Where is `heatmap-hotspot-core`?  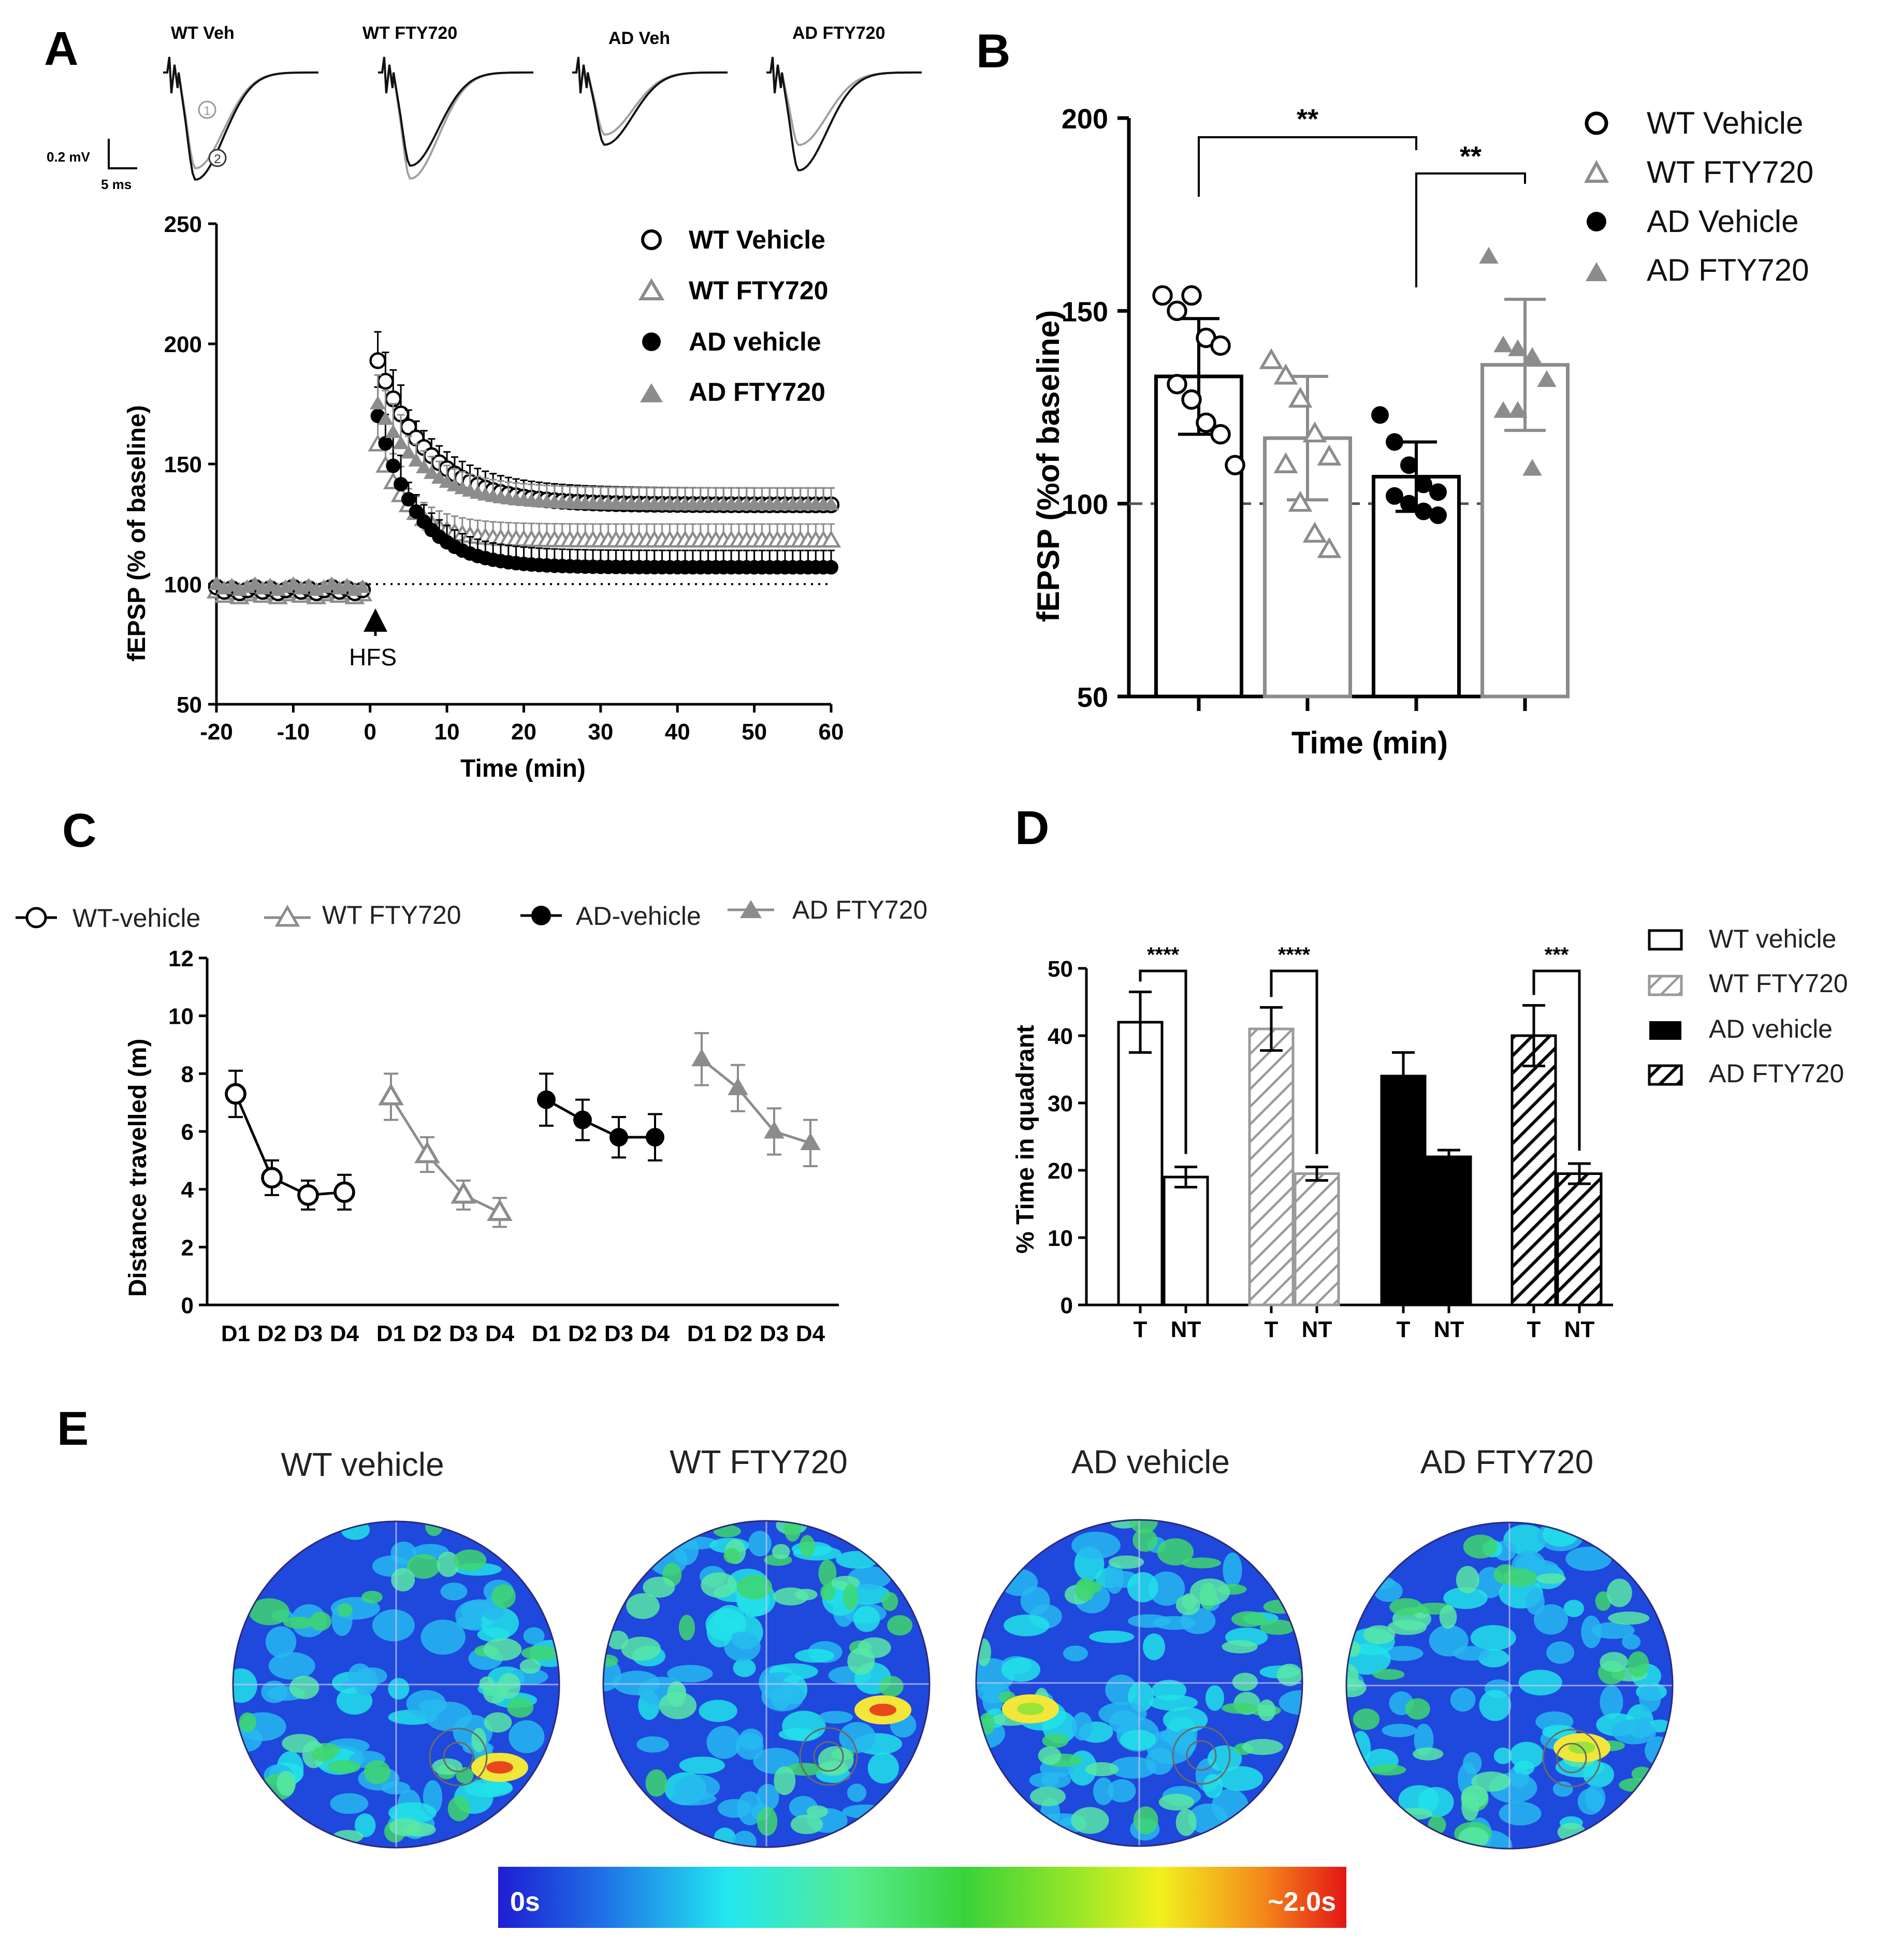 heatmap-hotspot-core is located at coordinates (1030, 1709).